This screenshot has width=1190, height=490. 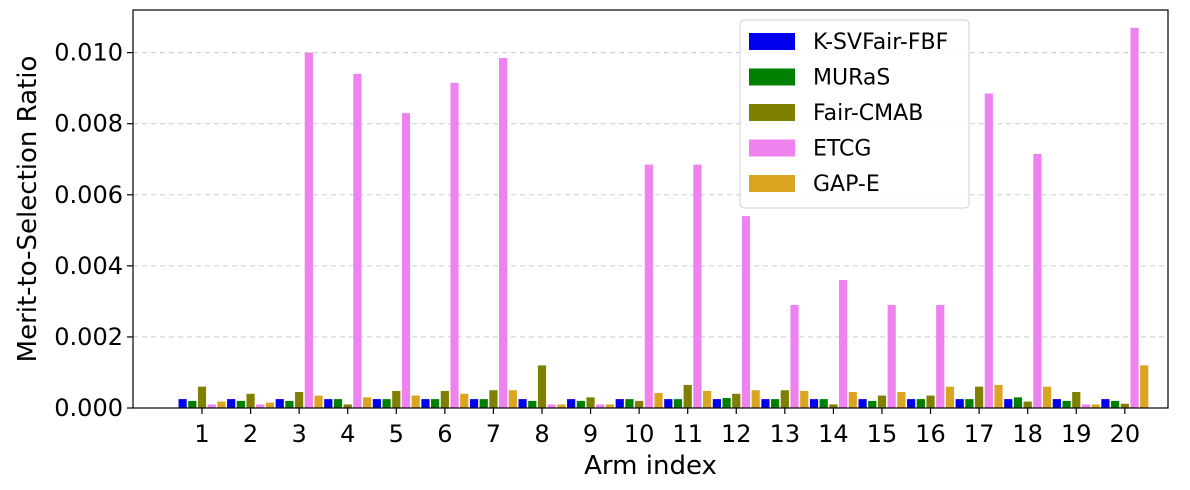 What do you see at coordinates (979, 434) in the screenshot?
I see `x-tick-label: 17` at bounding box center [979, 434].